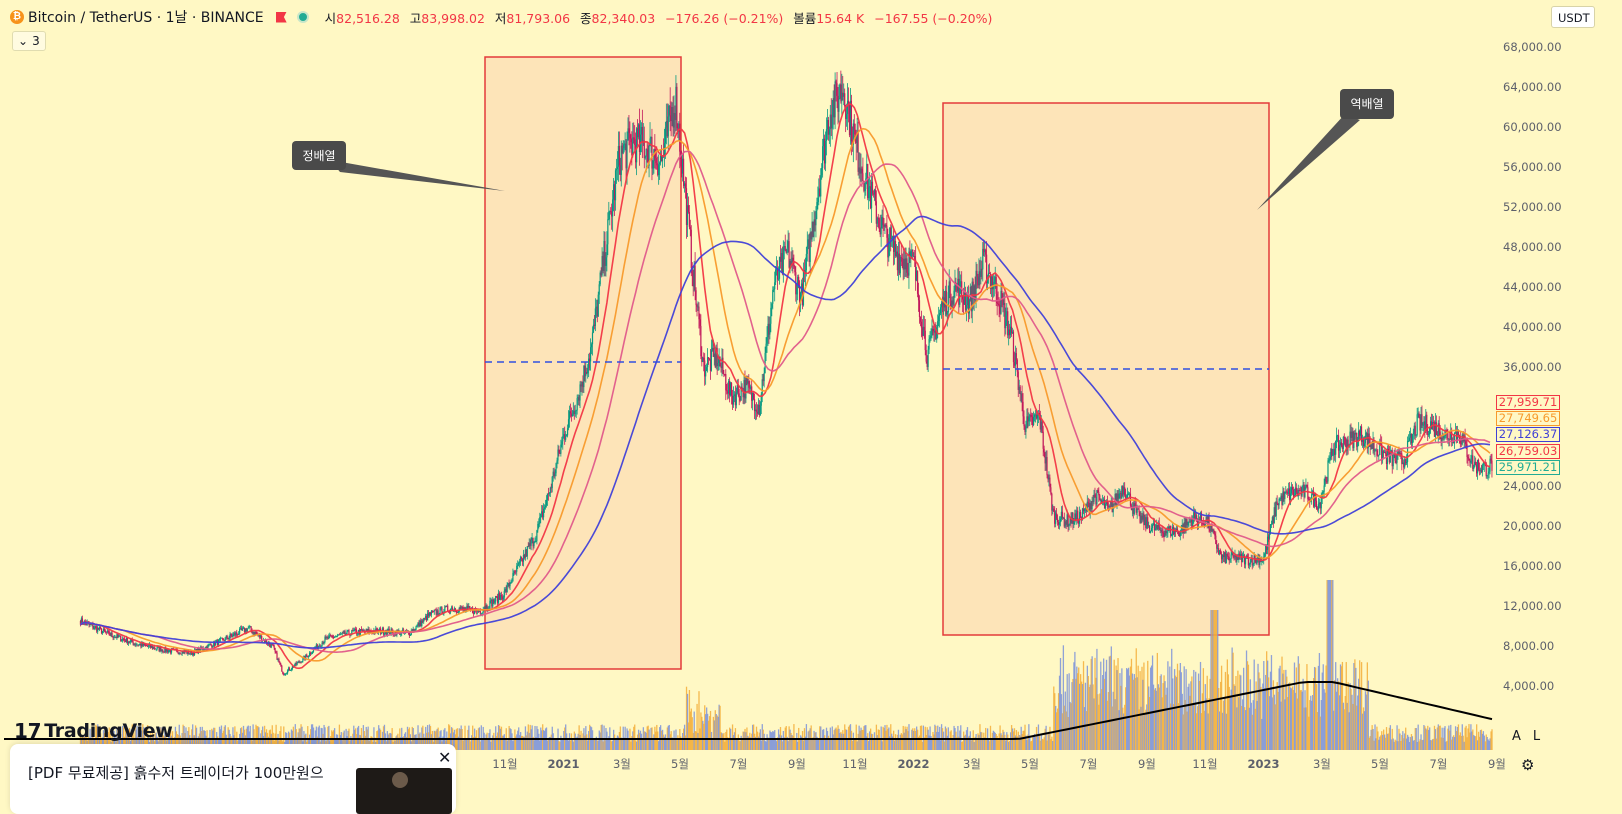 This screenshot has height=814, width=1622. Describe the element at coordinates (1528, 467) in the screenshot. I see `price-tag: 25,971.21` at that location.